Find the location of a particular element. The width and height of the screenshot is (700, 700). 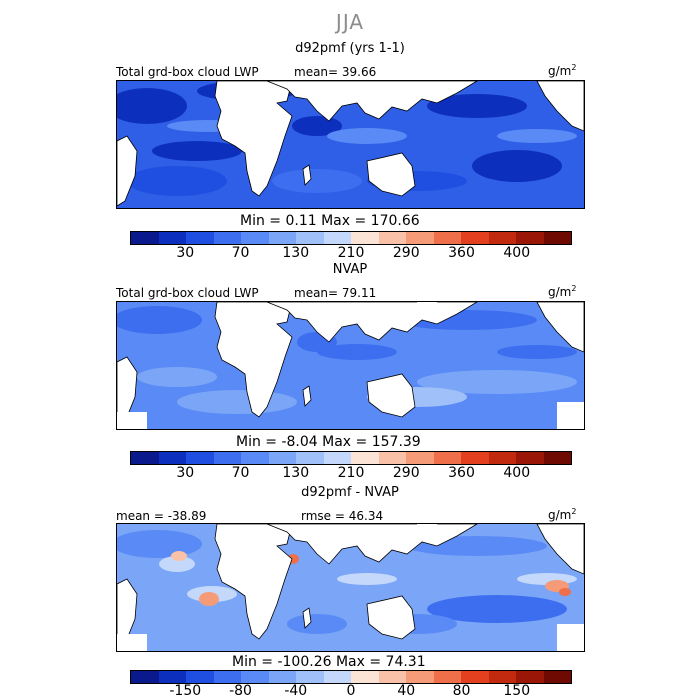

panel1-map is located at coordinates (350, 144).